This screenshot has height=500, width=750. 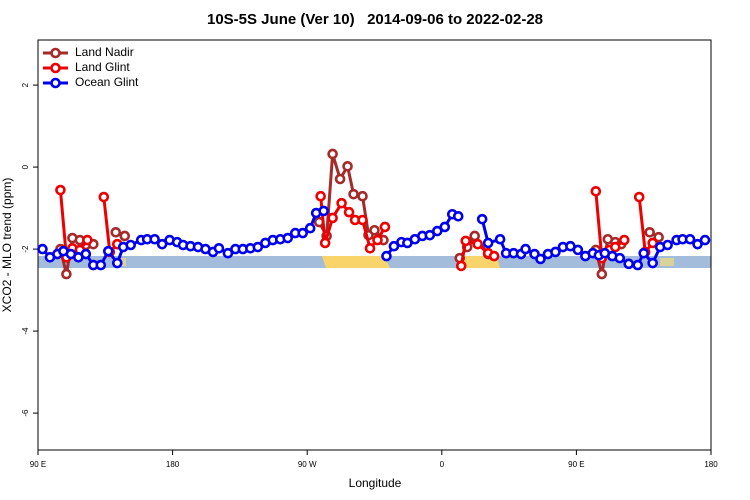 I want to click on x-tick-label: 0, so click(x=442, y=464).